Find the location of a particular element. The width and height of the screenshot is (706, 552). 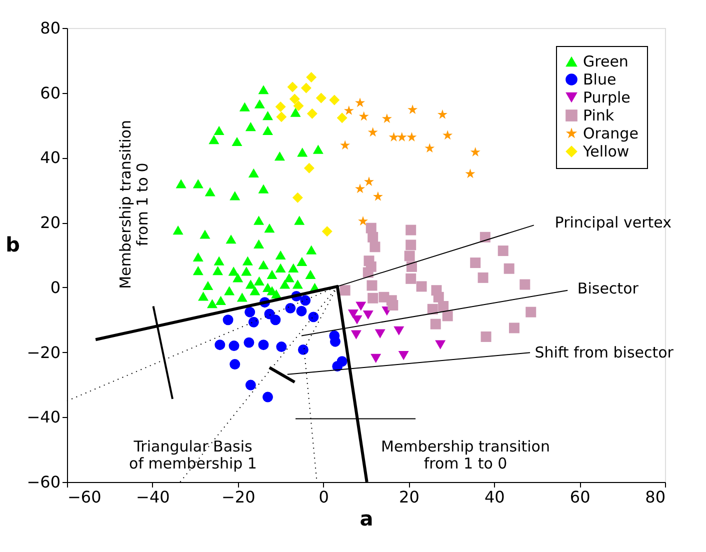

x-tick-label: 40 is located at coordinates (494, 497).